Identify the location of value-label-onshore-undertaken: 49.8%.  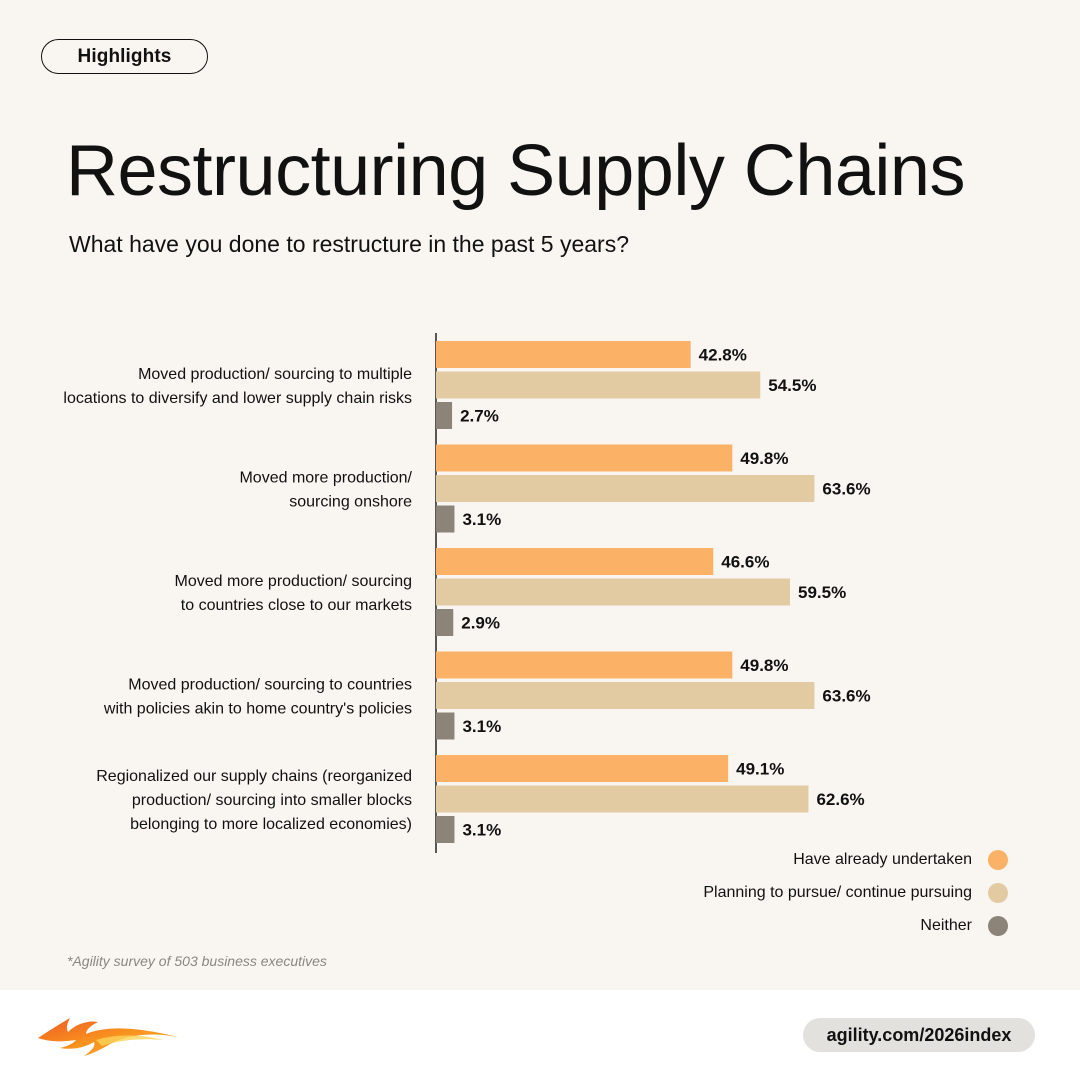
(764, 458).